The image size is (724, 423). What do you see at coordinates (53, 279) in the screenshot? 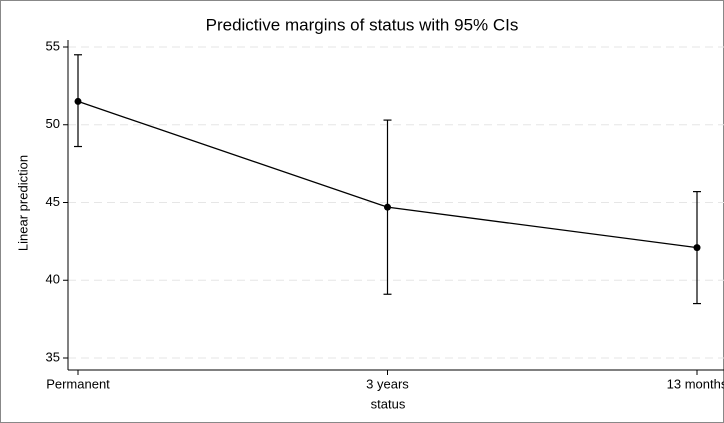
I see `y-tick-label: 40` at bounding box center [53, 279].